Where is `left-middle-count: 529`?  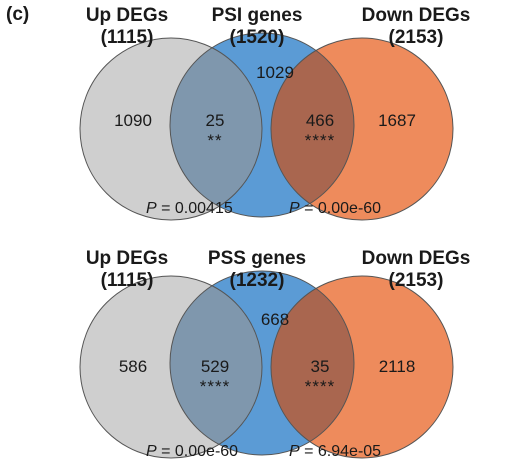
left-middle-count: 529 is located at coordinates (215, 366).